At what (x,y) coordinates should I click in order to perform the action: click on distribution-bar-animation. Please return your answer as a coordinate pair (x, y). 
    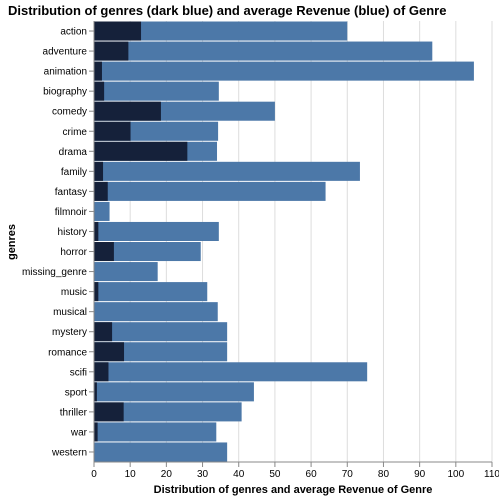
    Looking at the image, I should click on (98, 71).